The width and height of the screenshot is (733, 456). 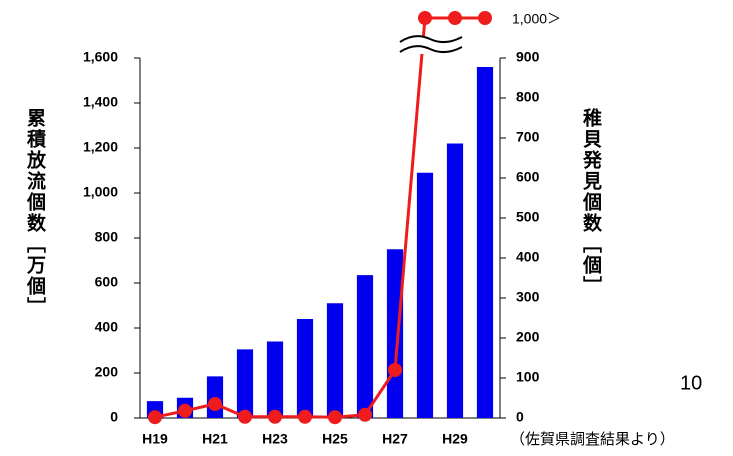 What do you see at coordinates (100, 57) in the screenshot?
I see `y-tick-label: 1,600` at bounding box center [100, 57].